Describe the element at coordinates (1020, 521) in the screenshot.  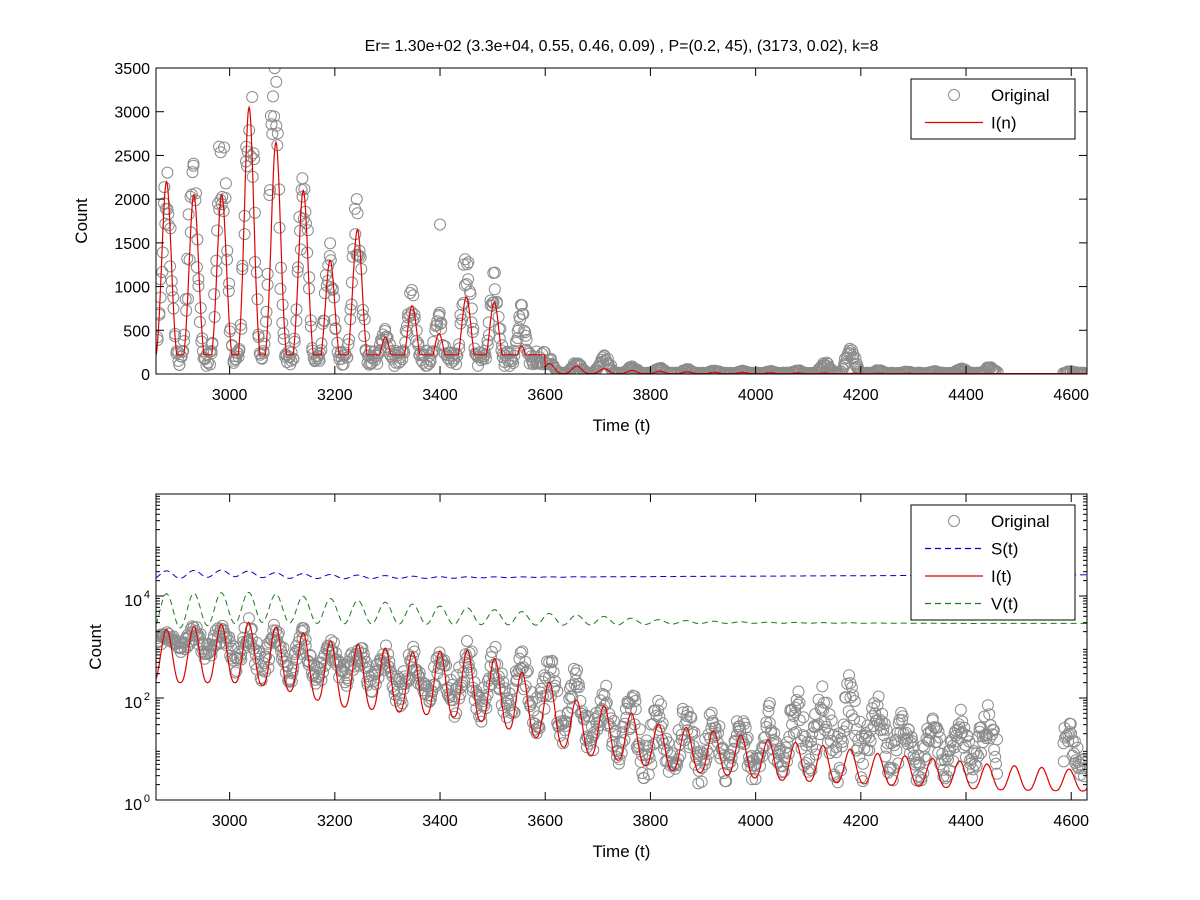
I see `legend-label: Original` at that location.